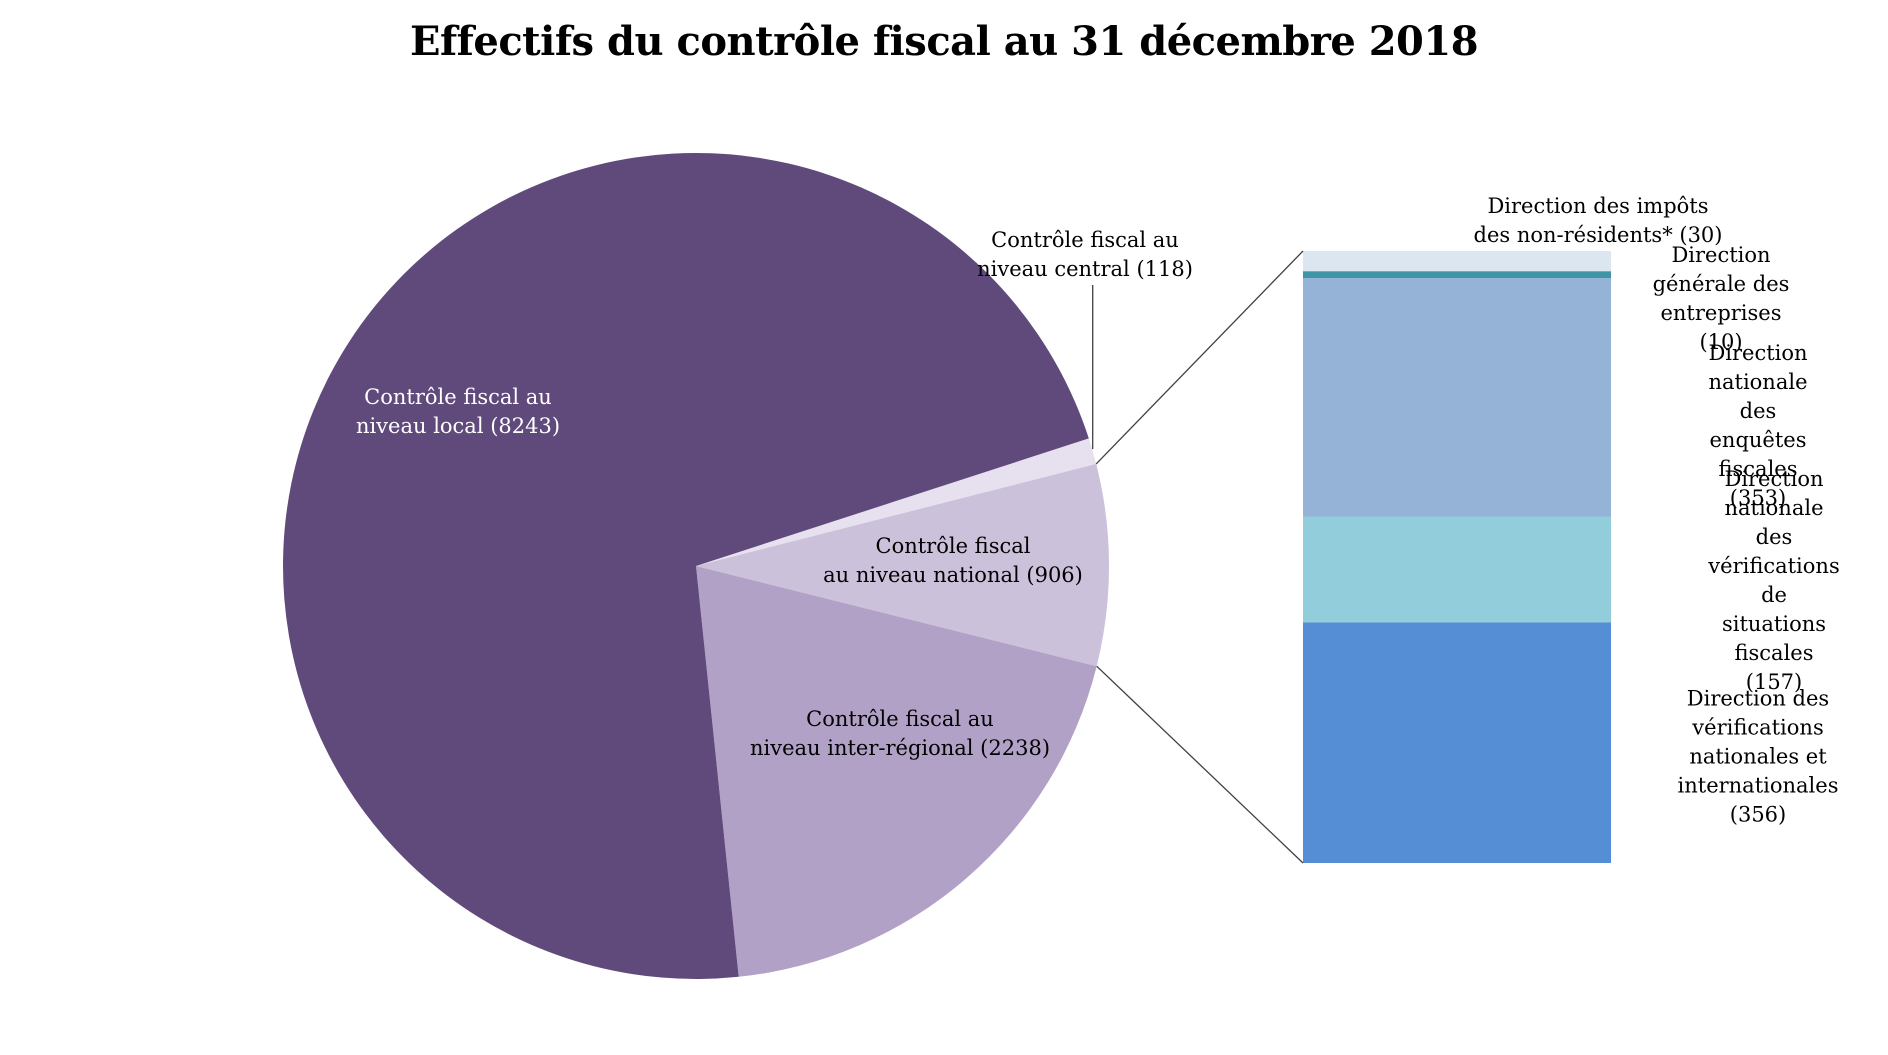 The width and height of the screenshot is (1888, 1055). I want to click on bar-segment-verifications-nationales-internationales, so click(1457, 742).